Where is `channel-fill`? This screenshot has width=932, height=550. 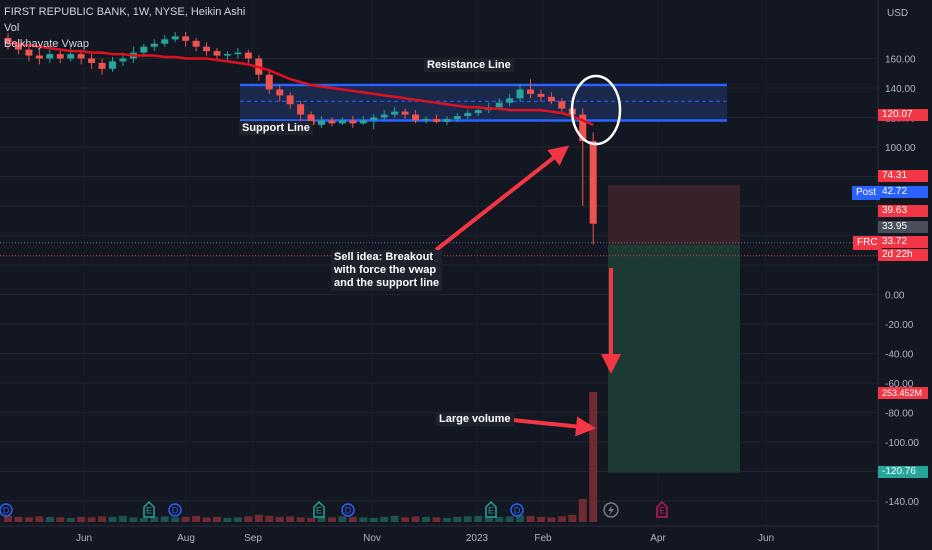 channel-fill is located at coordinates (483, 103).